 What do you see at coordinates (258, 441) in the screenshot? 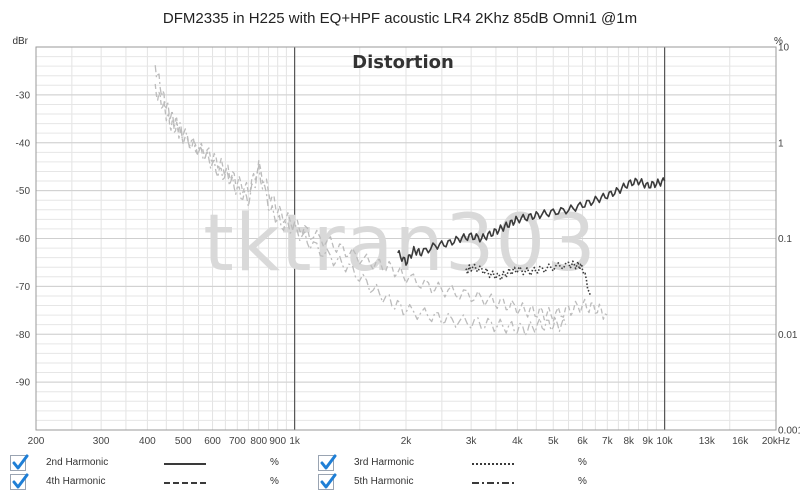
I see `x-tick-label: 800` at bounding box center [258, 441].